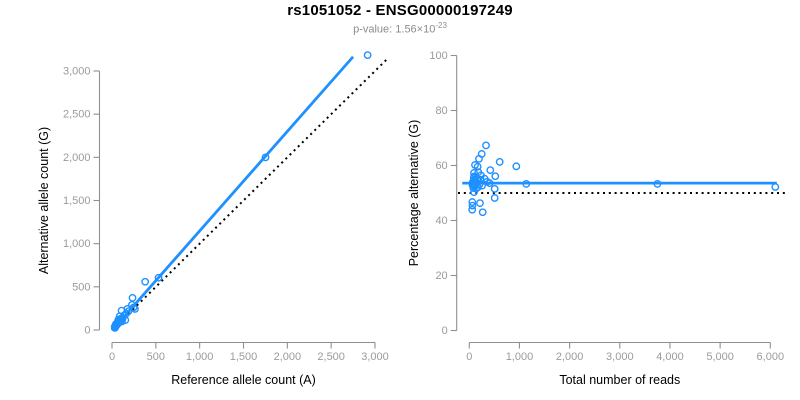  Describe the element at coordinates (720, 357) in the screenshot. I see `svg-text: 5,000` at that location.